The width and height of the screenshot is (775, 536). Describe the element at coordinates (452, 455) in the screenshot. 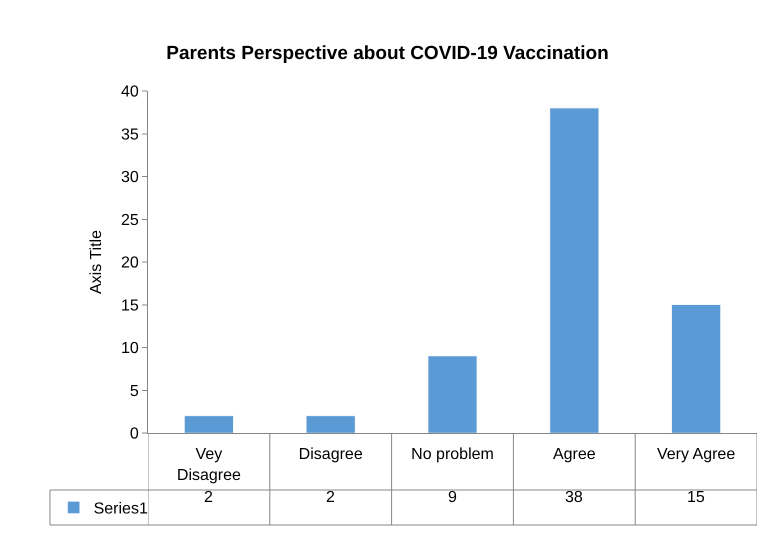

I see `x-tick-label: No problem` at that location.